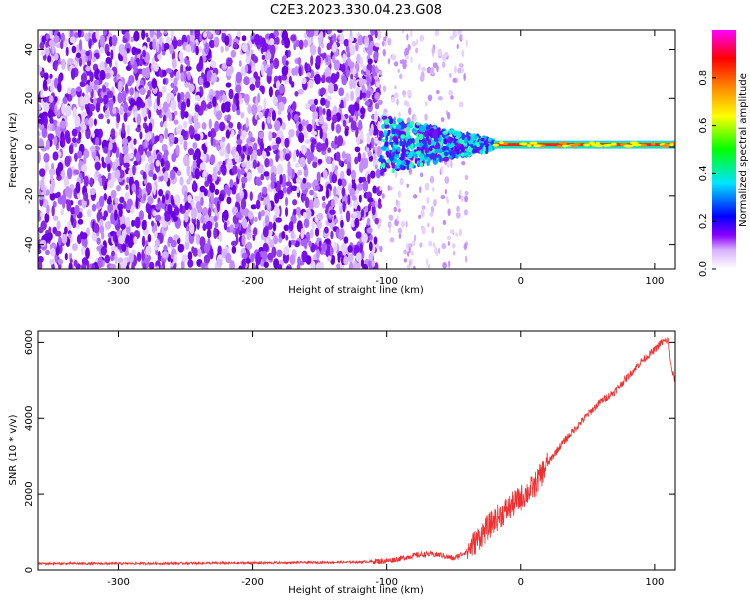  I want to click on colorbar-tick-label: 0.8, so click(703, 78).